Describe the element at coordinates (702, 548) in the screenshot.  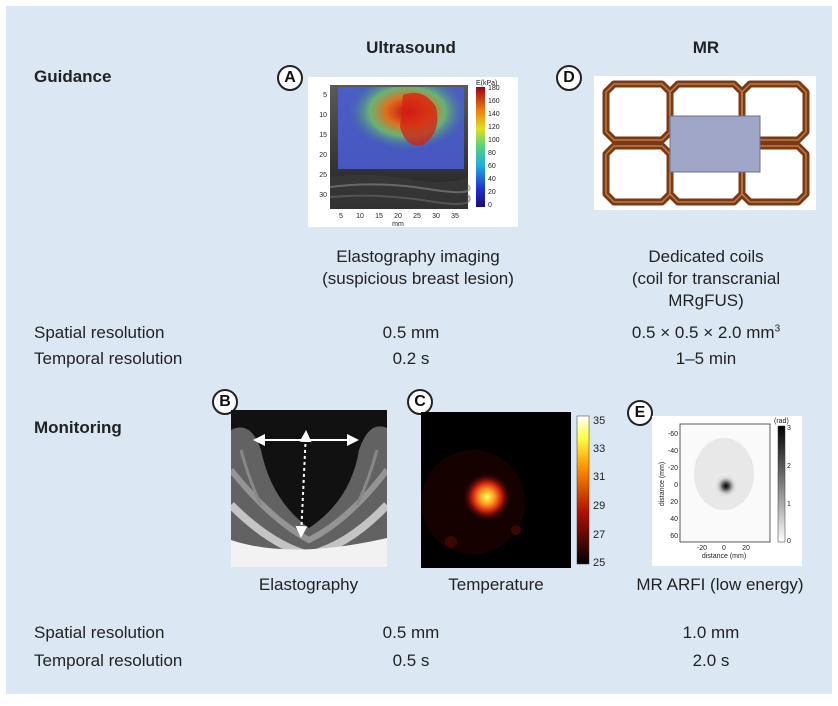
I see `e-x-tick: -20` at that location.